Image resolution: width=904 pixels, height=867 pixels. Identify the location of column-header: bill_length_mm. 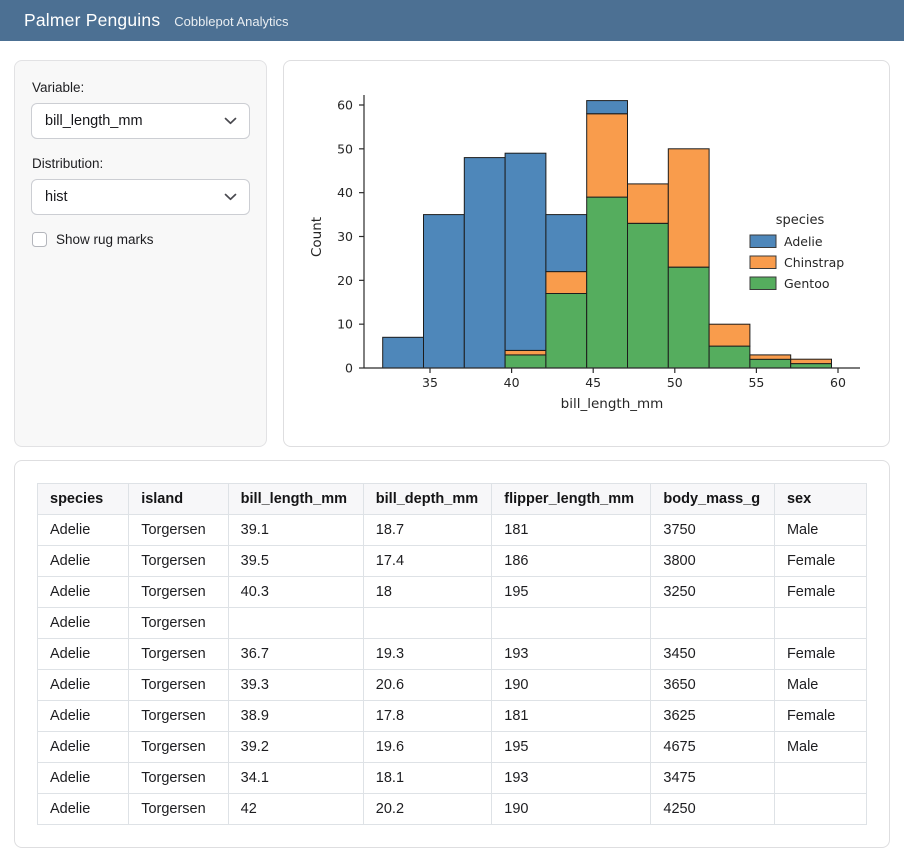
(295, 499).